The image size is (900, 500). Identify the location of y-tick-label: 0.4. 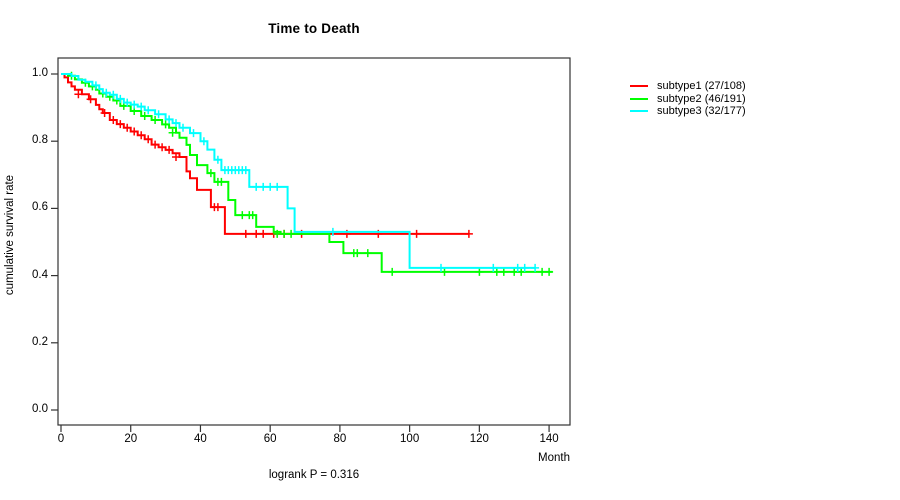
(40, 274).